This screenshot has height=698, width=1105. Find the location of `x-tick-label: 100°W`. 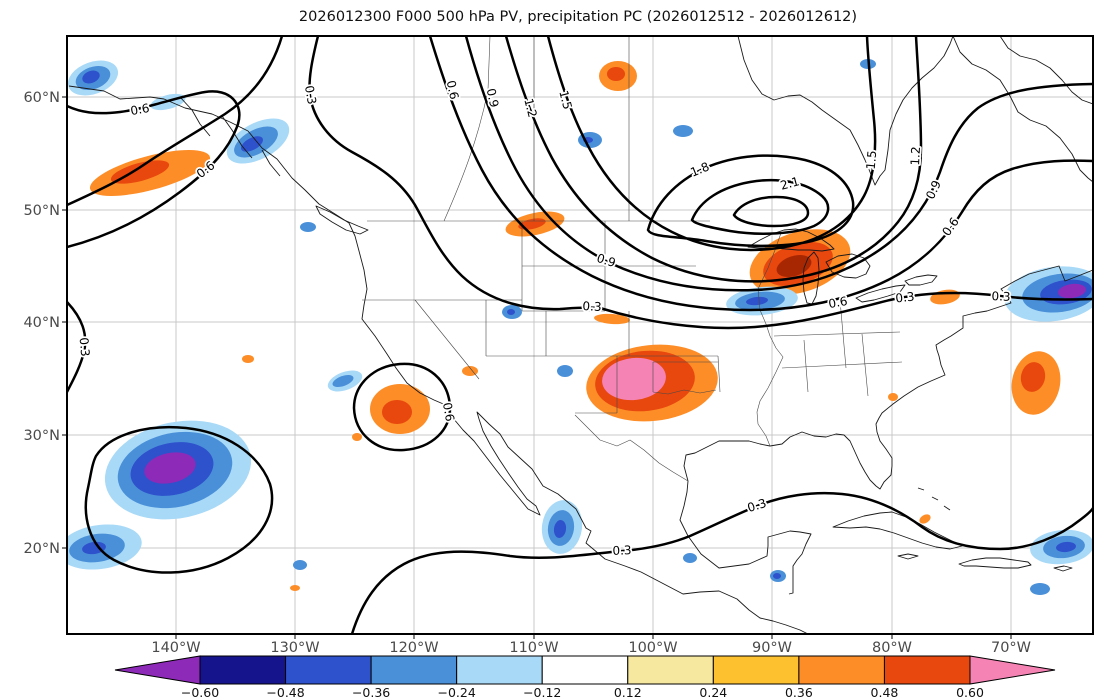

x-tick-label: 100°W is located at coordinates (652, 648).